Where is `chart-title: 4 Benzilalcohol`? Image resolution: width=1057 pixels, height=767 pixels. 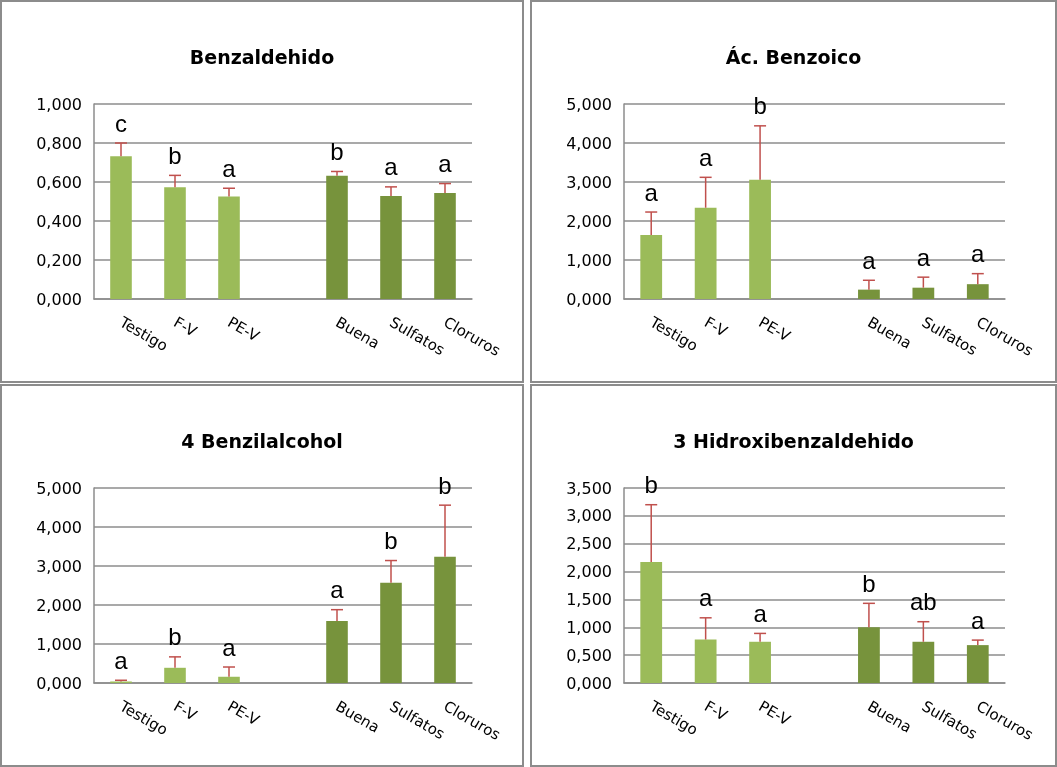 chart-title: 4 Benzilalcohol is located at coordinates (262, 440).